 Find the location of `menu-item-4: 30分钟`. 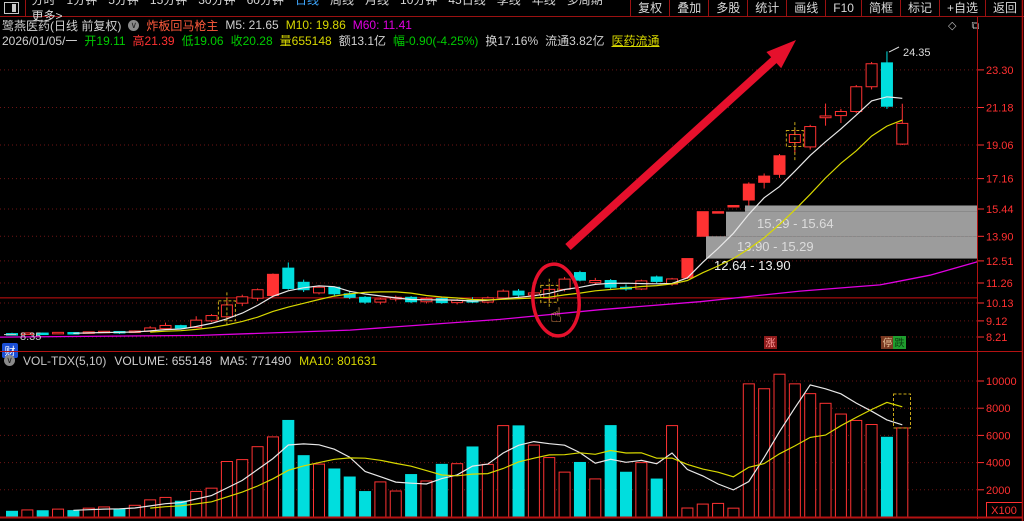

menu-item-4: 30分钟 is located at coordinates (217, 3).